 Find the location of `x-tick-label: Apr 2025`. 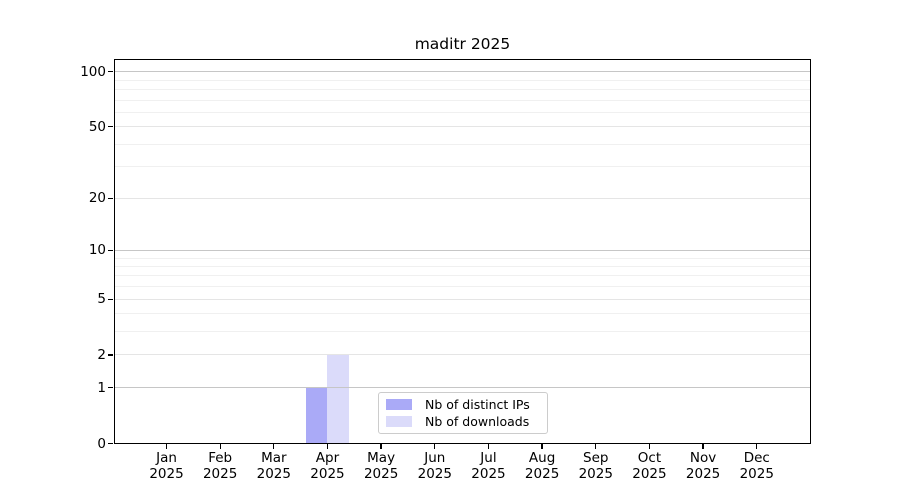

x-tick-label: Apr 2025 is located at coordinates (327, 466).